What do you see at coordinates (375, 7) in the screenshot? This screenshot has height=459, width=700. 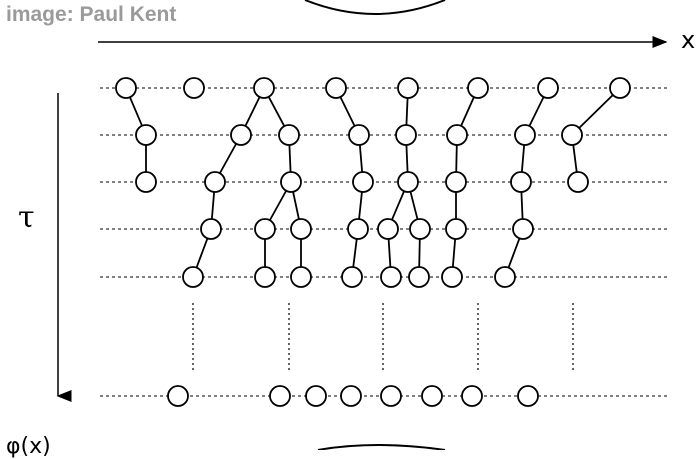 I see `top-wavefunction-curve` at bounding box center [375, 7].